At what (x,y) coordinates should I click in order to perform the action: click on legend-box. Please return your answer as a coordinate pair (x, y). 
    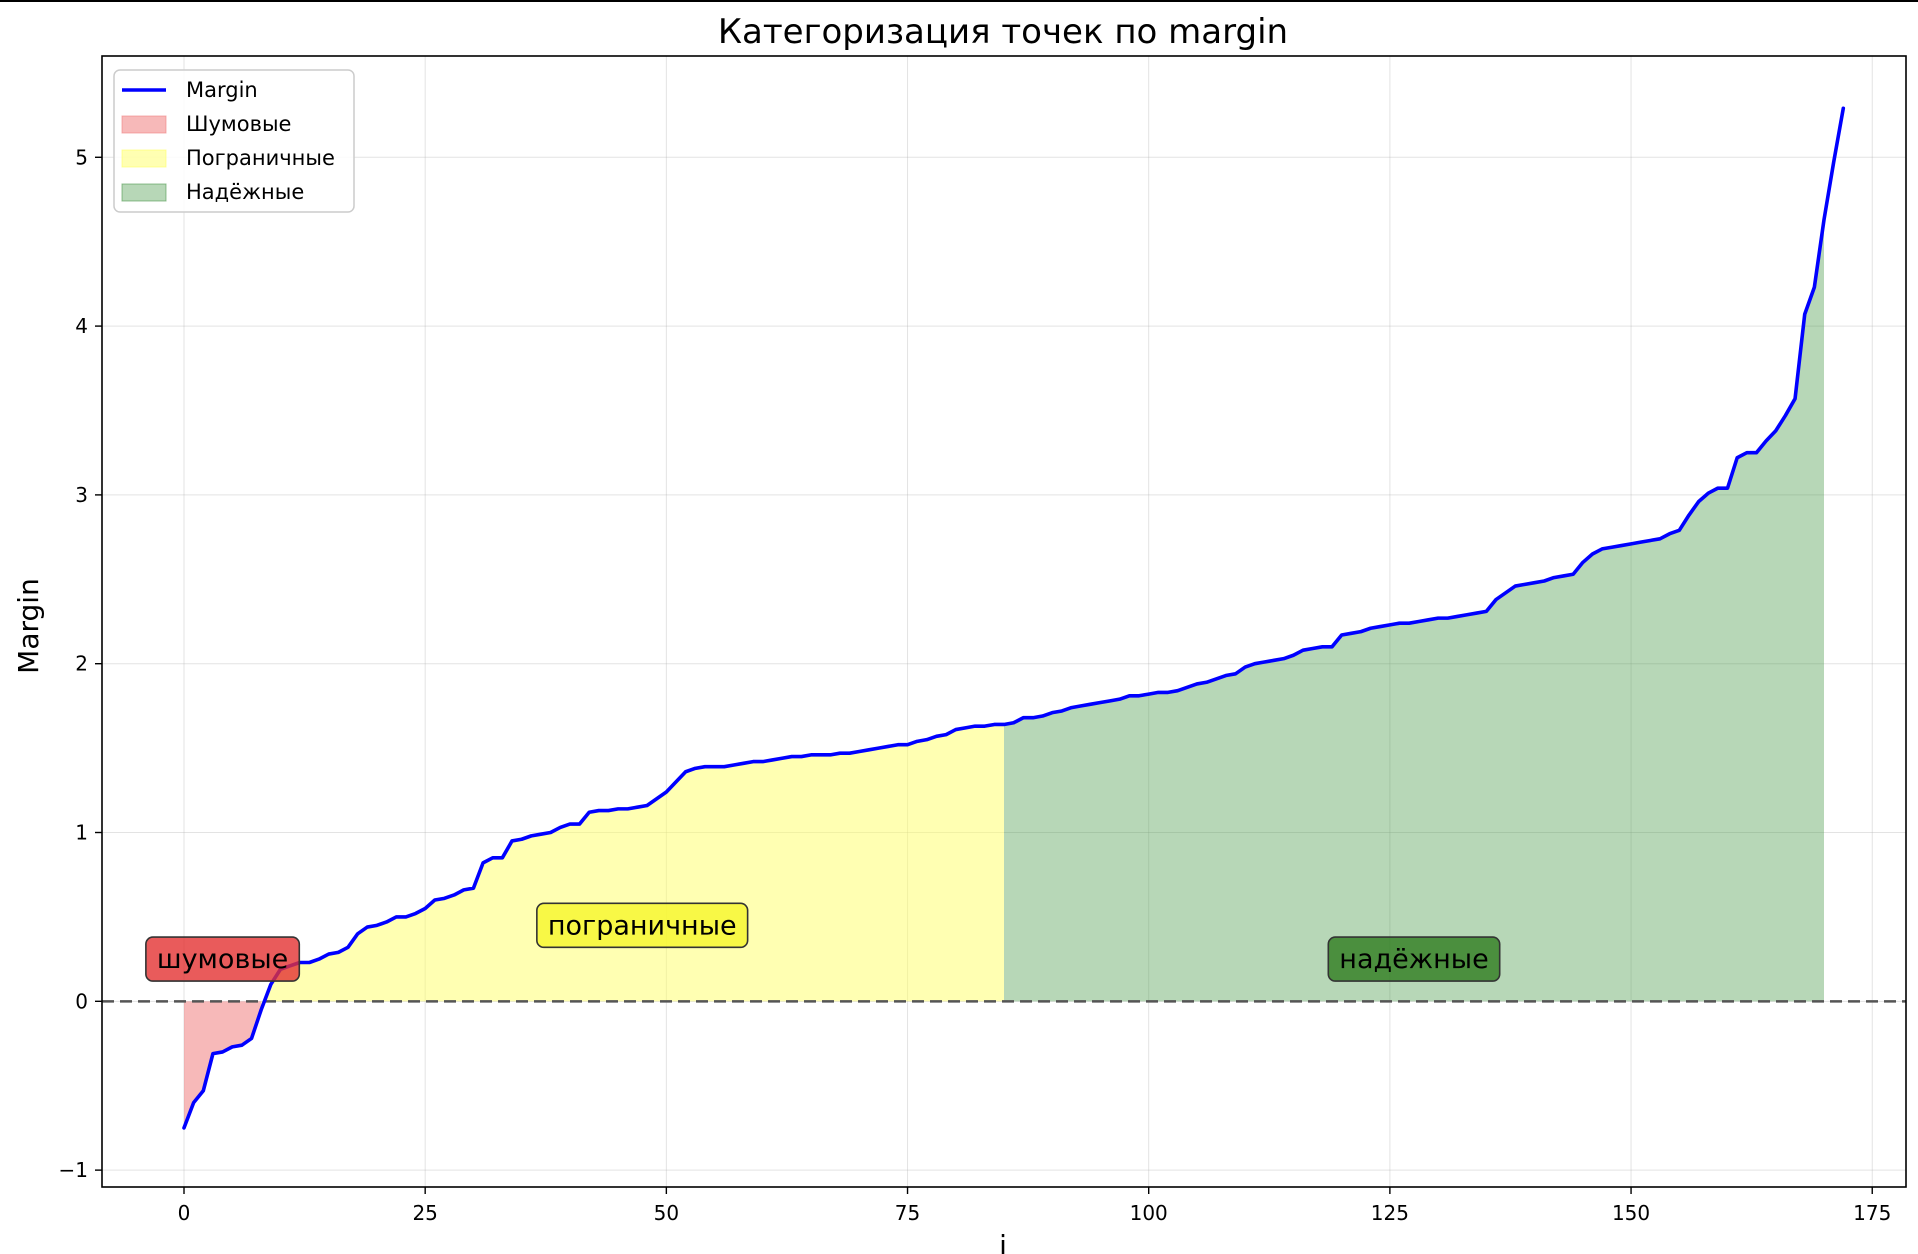
    Looking at the image, I should click on (234, 141).